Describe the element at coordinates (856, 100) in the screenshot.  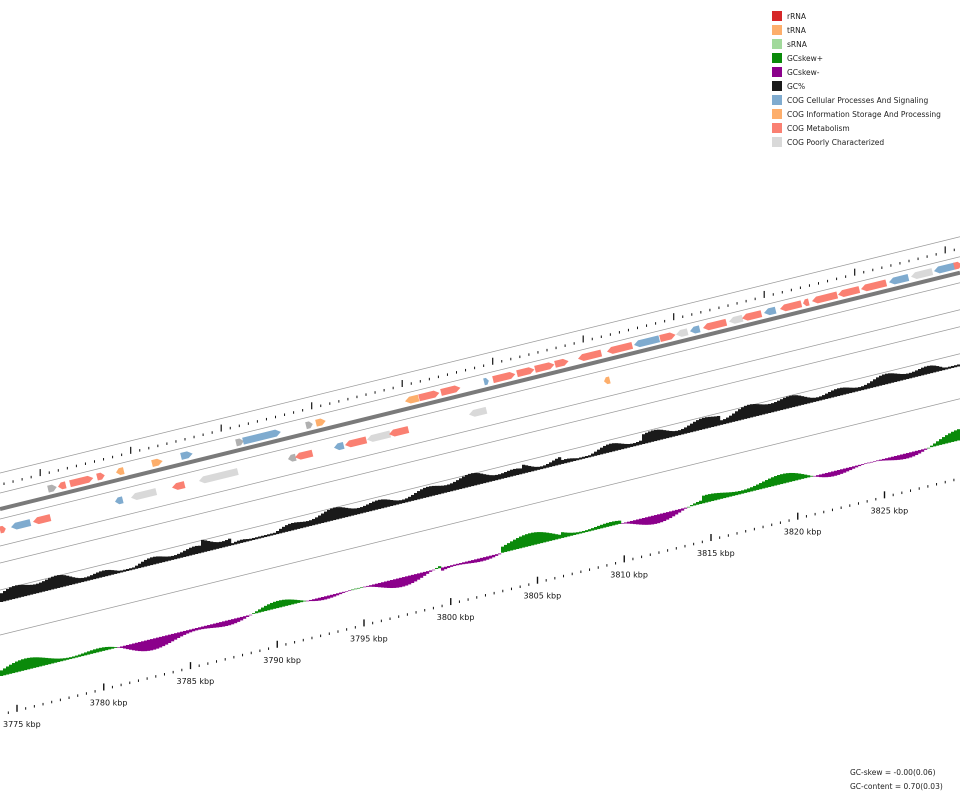
I see `legend-item: COG Cellular Processes And Signaling` at that location.